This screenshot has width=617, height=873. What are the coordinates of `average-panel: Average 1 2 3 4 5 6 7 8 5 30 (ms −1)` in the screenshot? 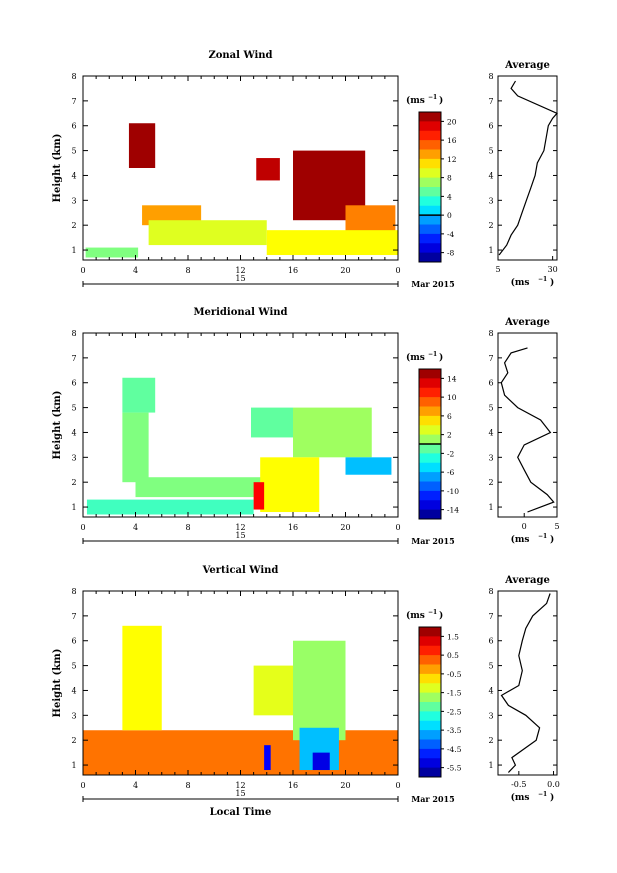 It's located at (523, 174).